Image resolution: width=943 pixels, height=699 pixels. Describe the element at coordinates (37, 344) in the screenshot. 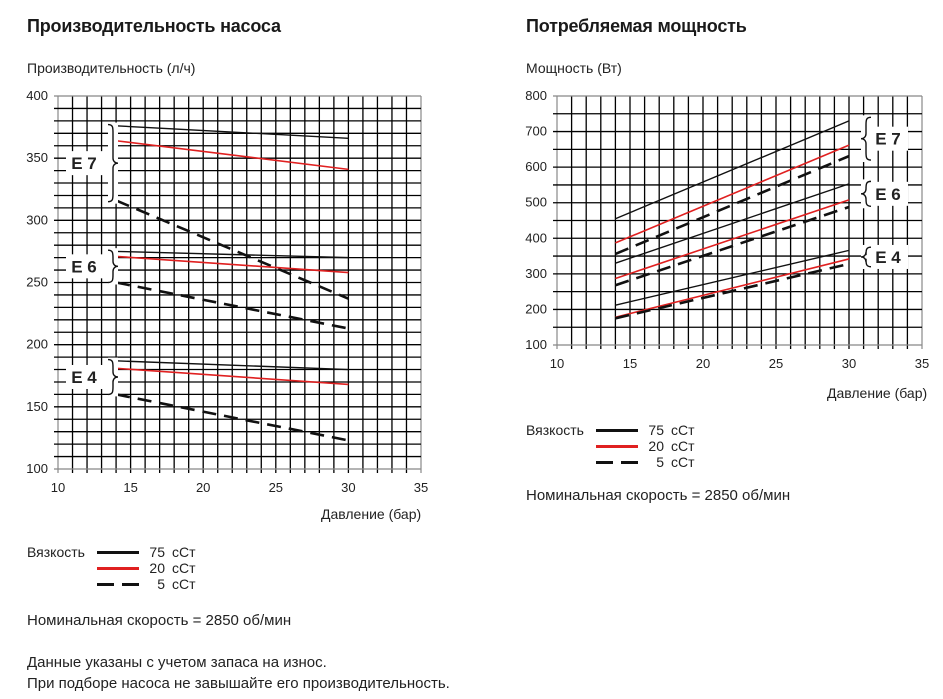

I see `flow-ytick-label: 200` at that location.